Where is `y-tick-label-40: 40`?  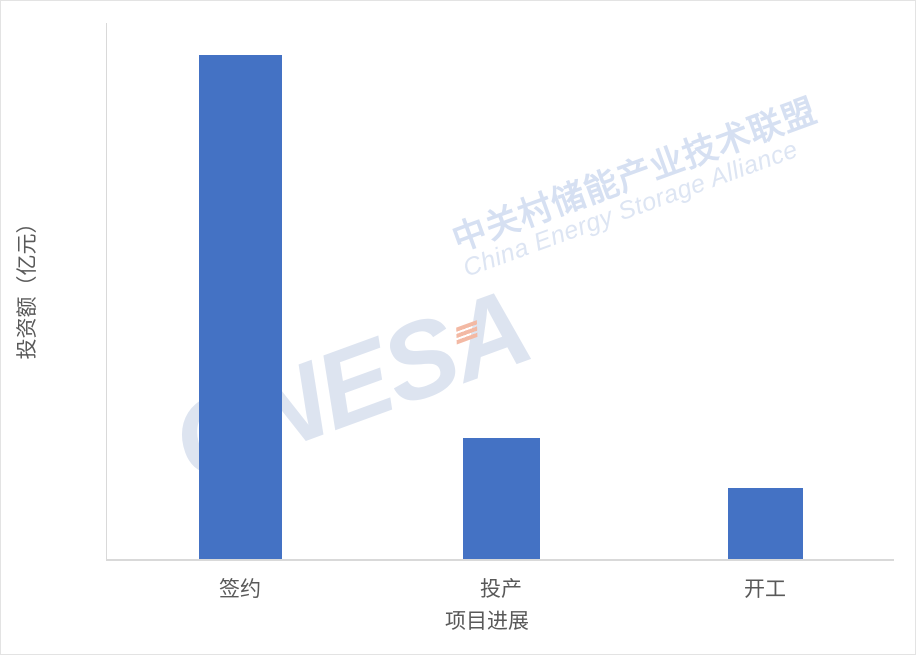 y-tick-label-40: 40 is located at coordinates (0, 452).